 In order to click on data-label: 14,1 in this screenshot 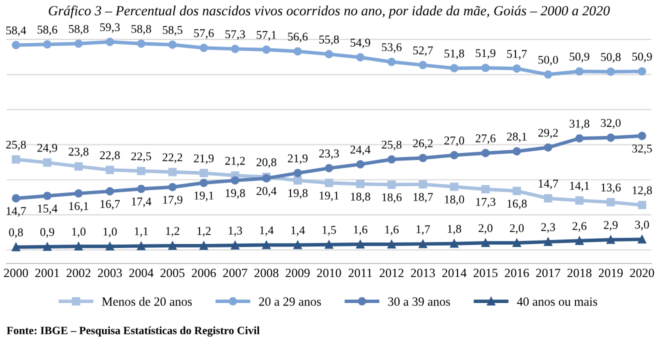, I will do `click(580, 187)`.